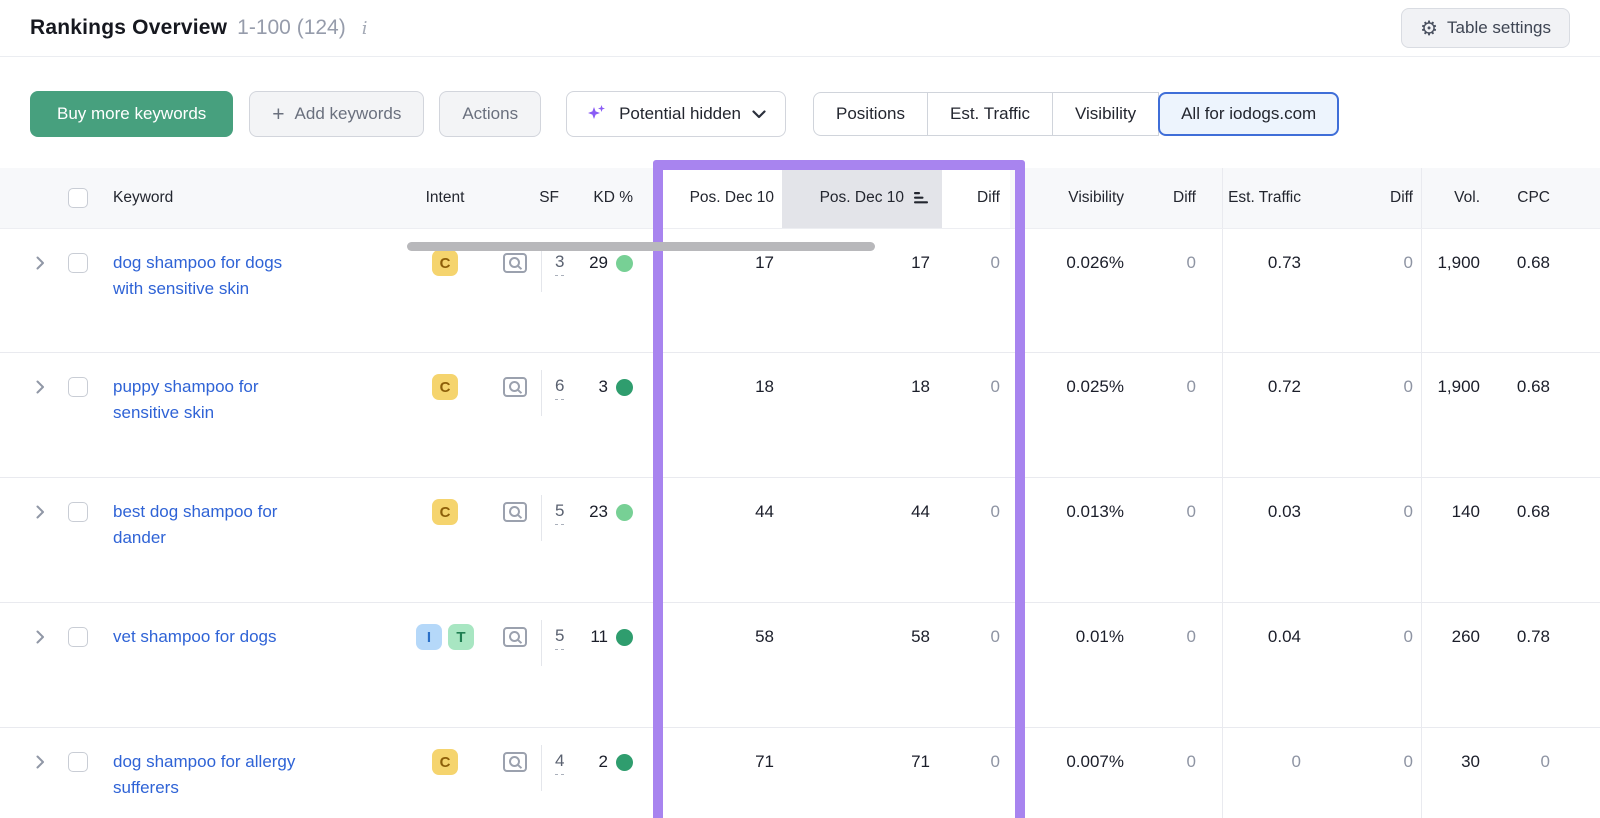 This screenshot has width=1600, height=818. What do you see at coordinates (624, 512) in the screenshot?
I see `kd-difficulty-dot` at bounding box center [624, 512].